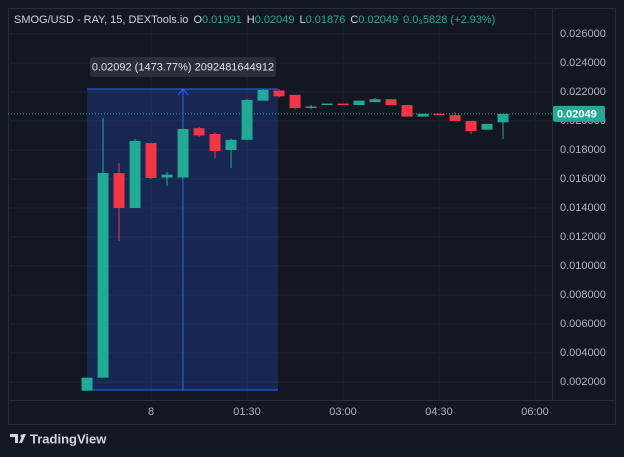 The height and width of the screenshot is (457, 624). I want to click on y-tick-label: 0.002000, so click(583, 382).